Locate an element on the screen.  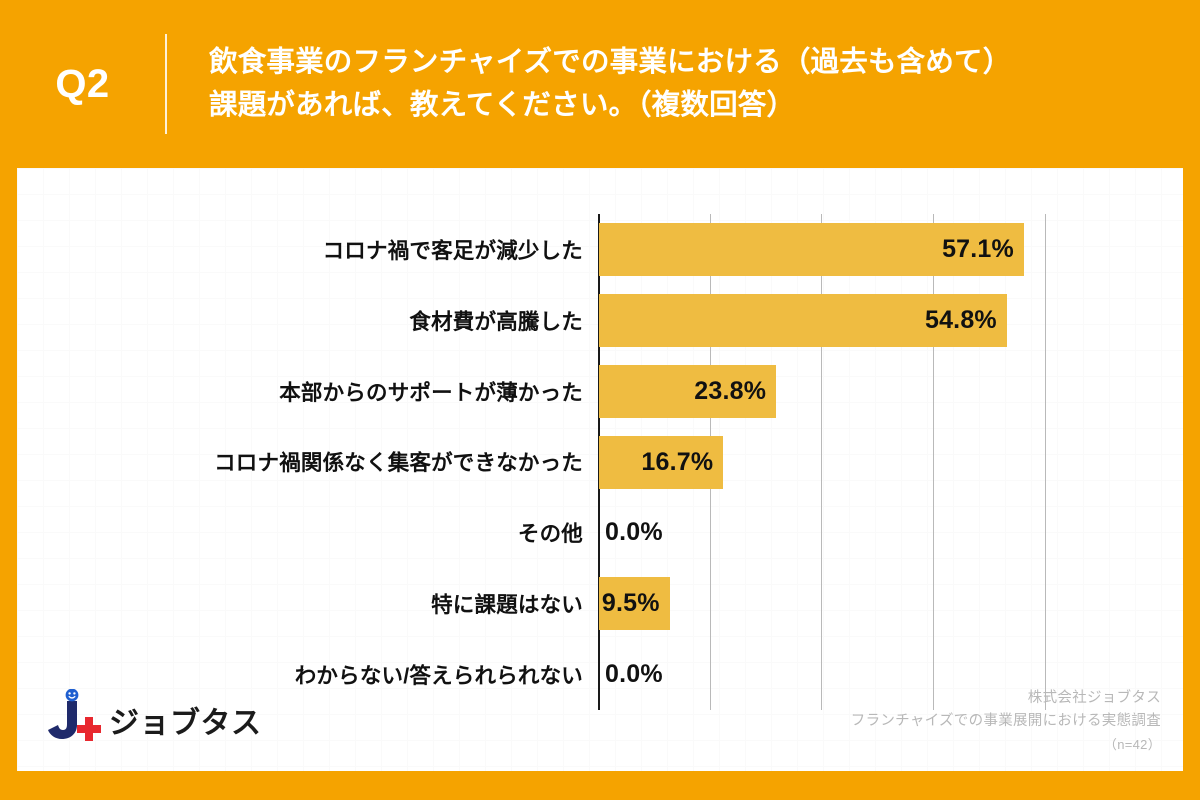
credit-sample-size: （n=42） is located at coordinates (1132, 744).